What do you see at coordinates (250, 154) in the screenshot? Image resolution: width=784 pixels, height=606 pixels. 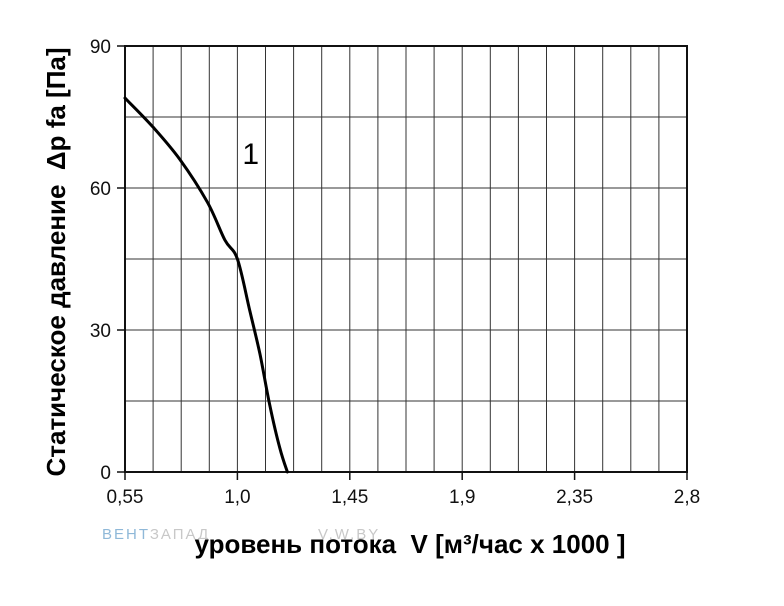 I see `series-label-1: 1` at bounding box center [250, 154].